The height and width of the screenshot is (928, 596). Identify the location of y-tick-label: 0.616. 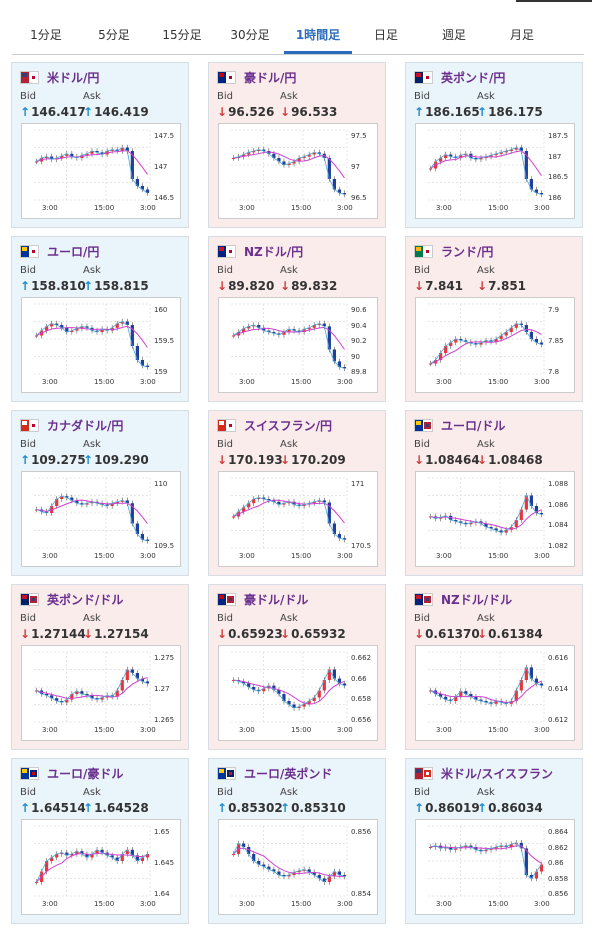
(558, 658).